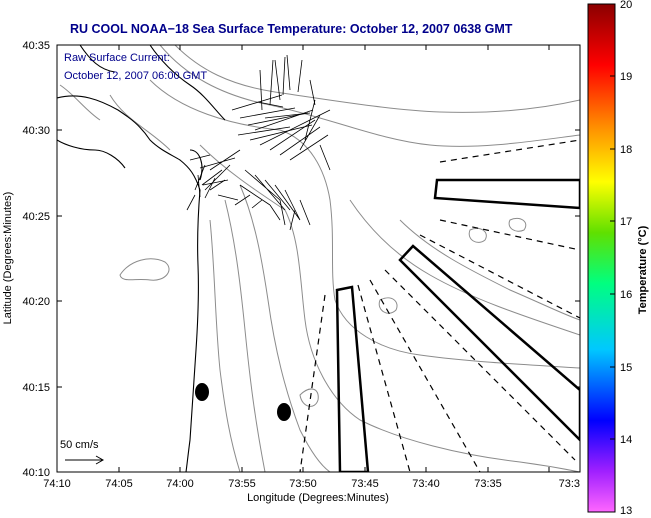 This screenshot has height=518, width=651. Describe the element at coordinates (36, 217) in the screenshot. I see `y-tick-label: 40:25` at that location.